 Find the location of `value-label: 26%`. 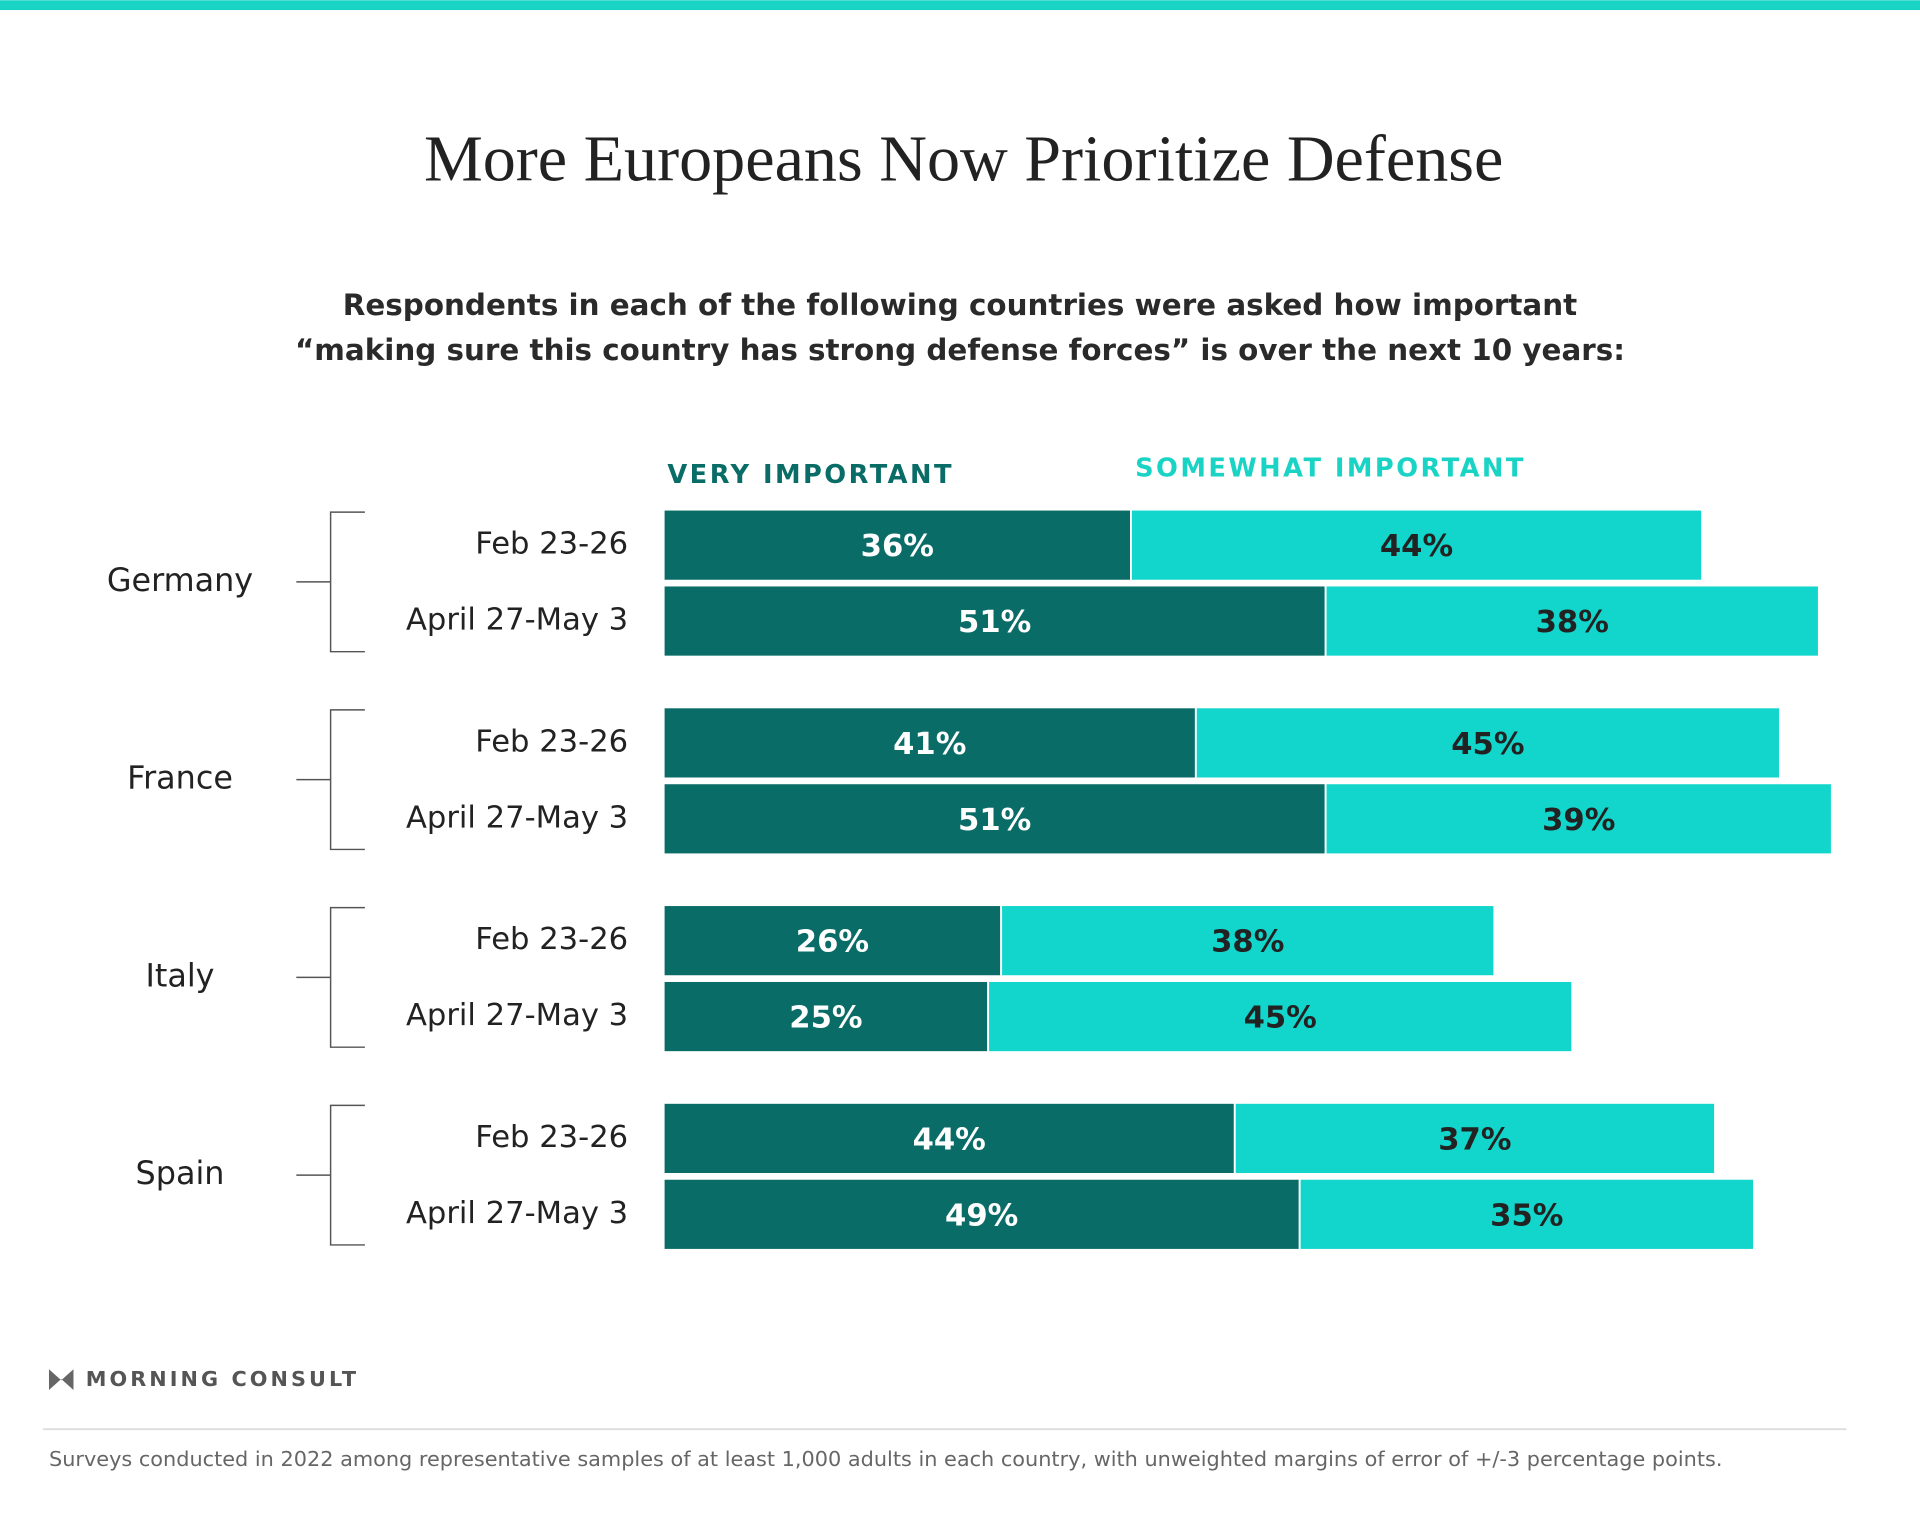

value-label: 26% is located at coordinates (832, 942).